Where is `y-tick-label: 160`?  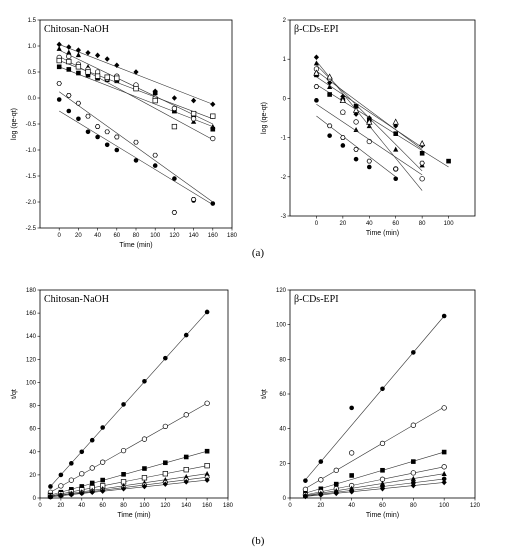 y-tick-label: 160 is located at coordinates (31, 314).